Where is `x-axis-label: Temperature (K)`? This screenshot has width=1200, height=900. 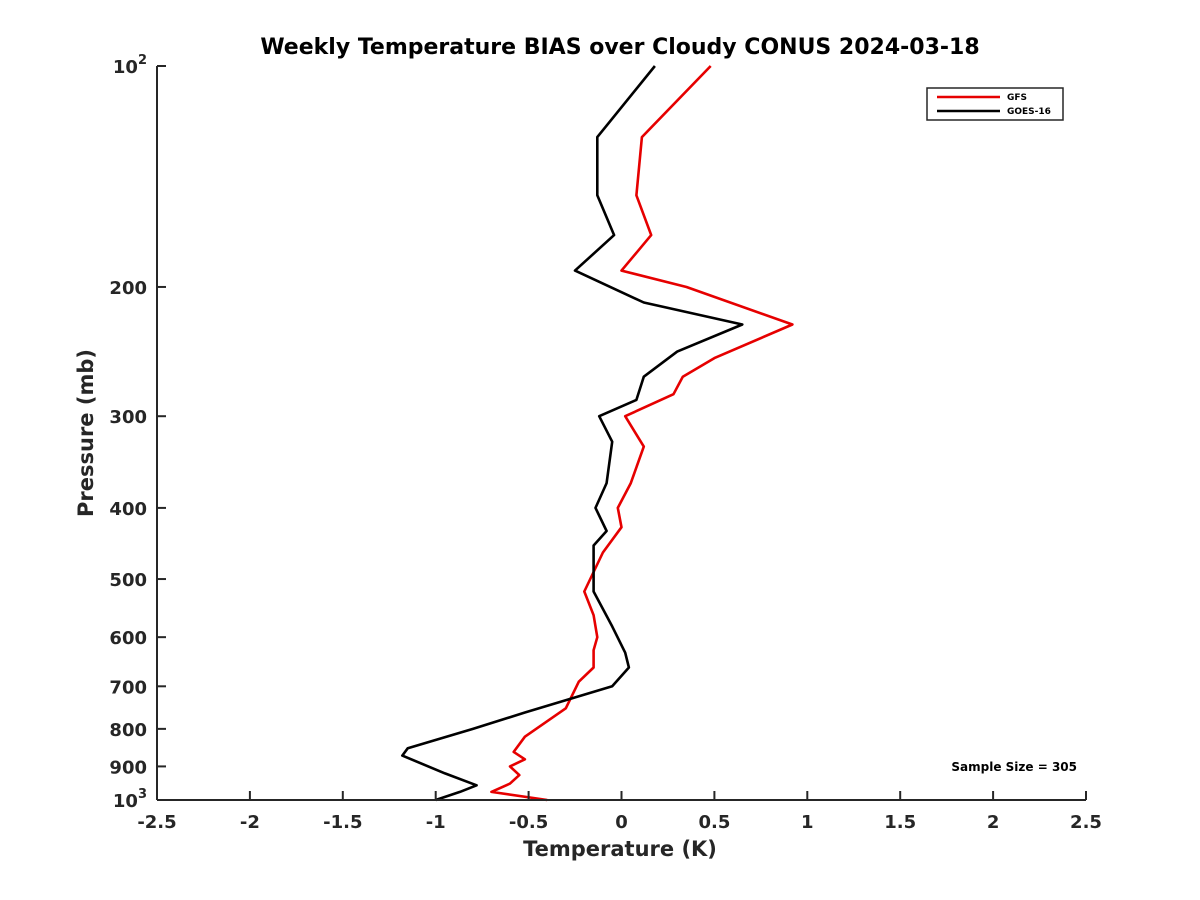 x-axis-label: Temperature (K) is located at coordinates (620, 849).